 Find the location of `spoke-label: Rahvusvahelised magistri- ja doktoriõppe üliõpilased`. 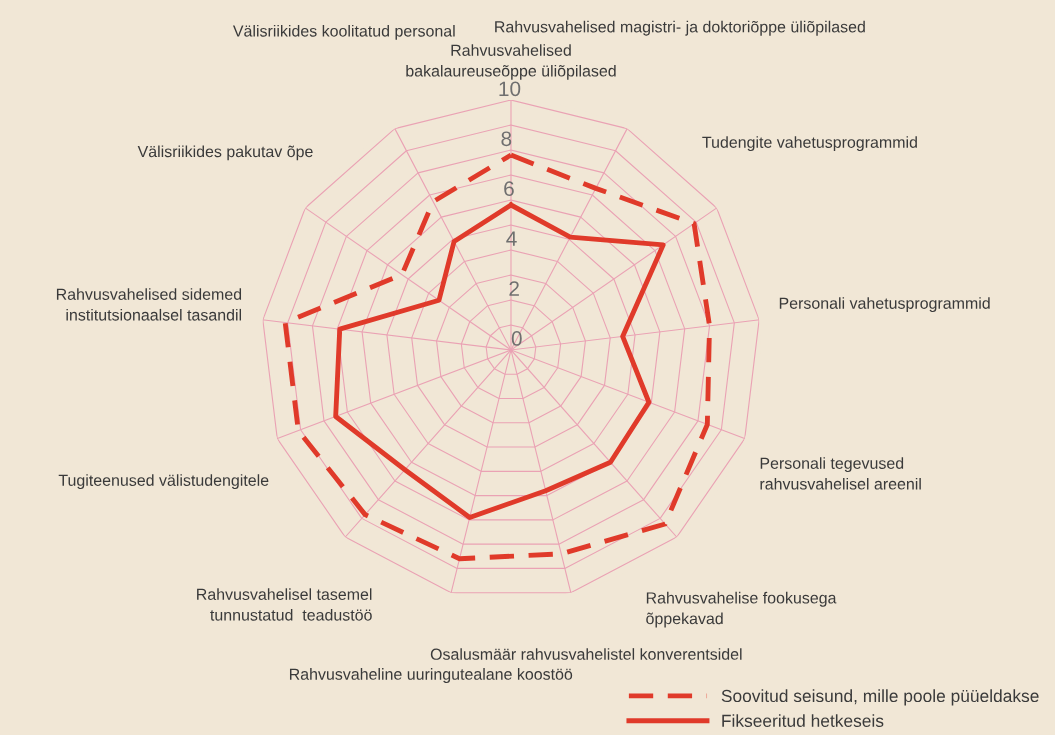

spoke-label: Rahvusvahelised magistri- ja doktoriõppe üliõpilased is located at coordinates (680, 28).